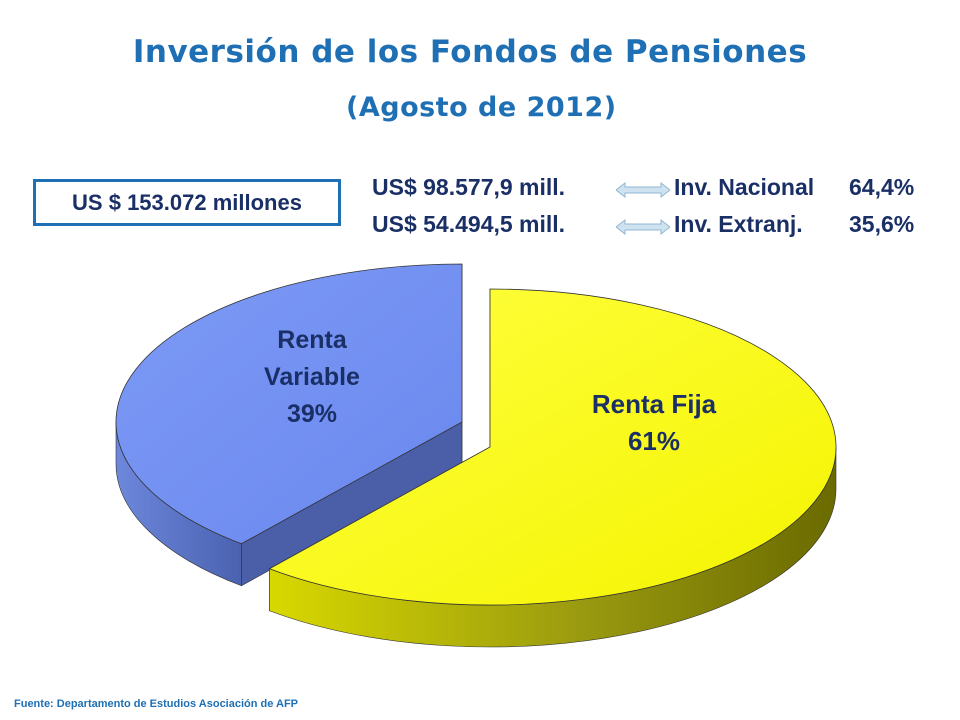 The image size is (960, 720). I want to click on total-box: US $ 153.072 millones, so click(187, 202).